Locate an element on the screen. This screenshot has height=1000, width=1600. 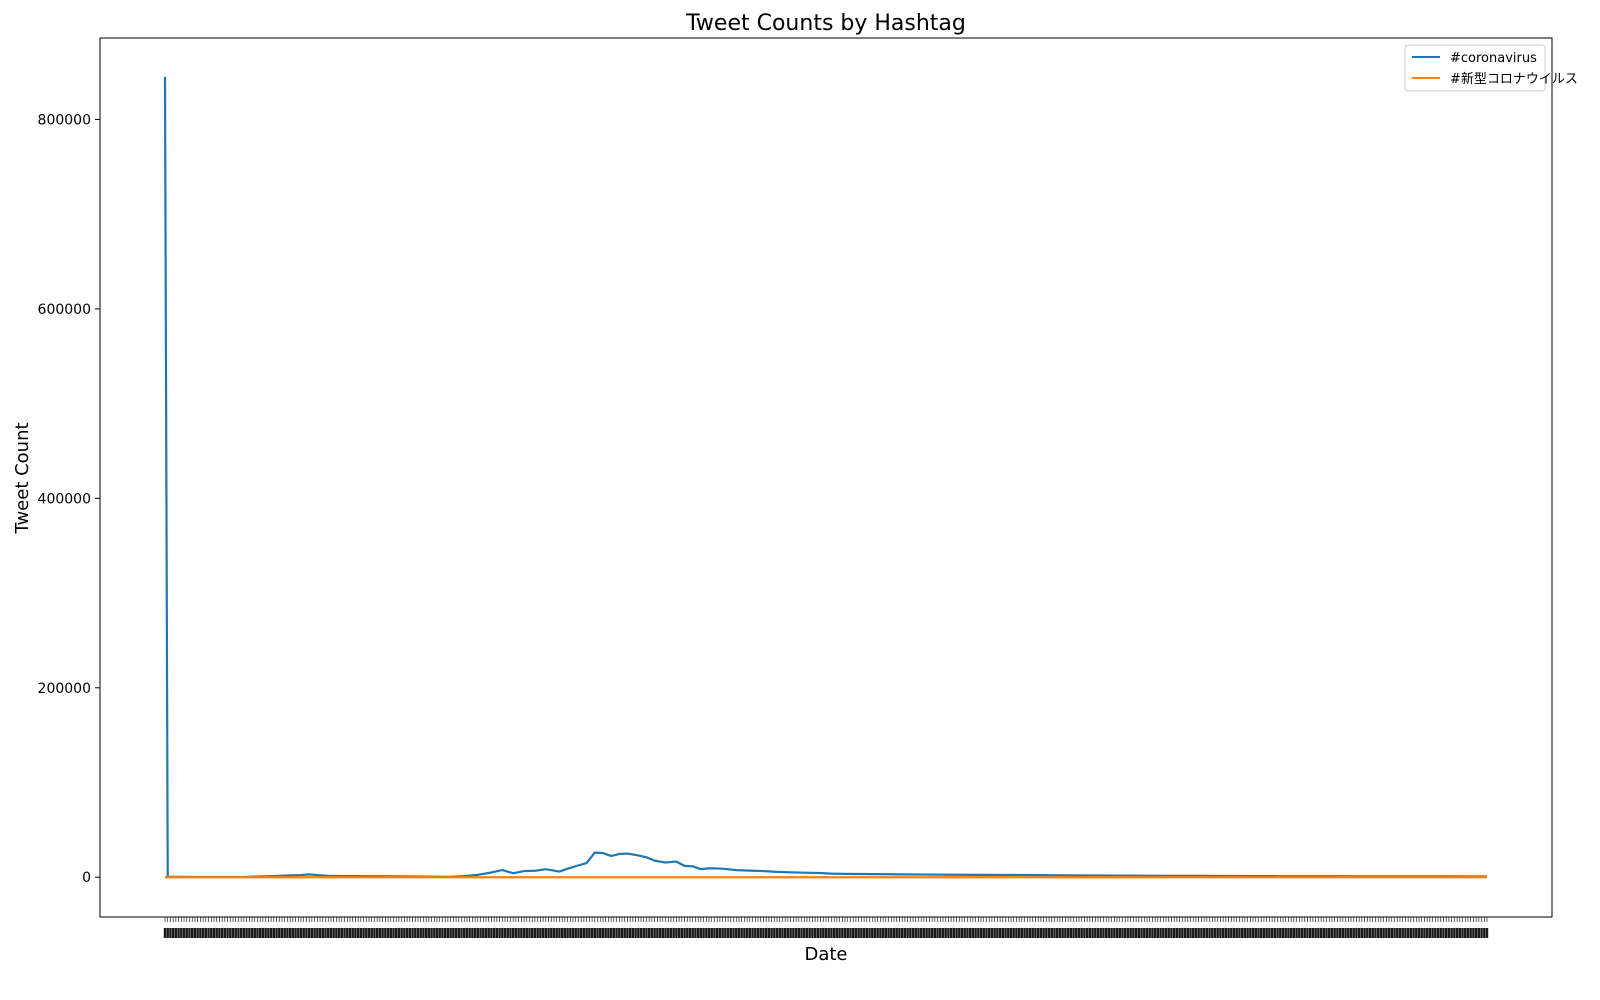
y-tick-label-3: 600000 is located at coordinates (64, 310).